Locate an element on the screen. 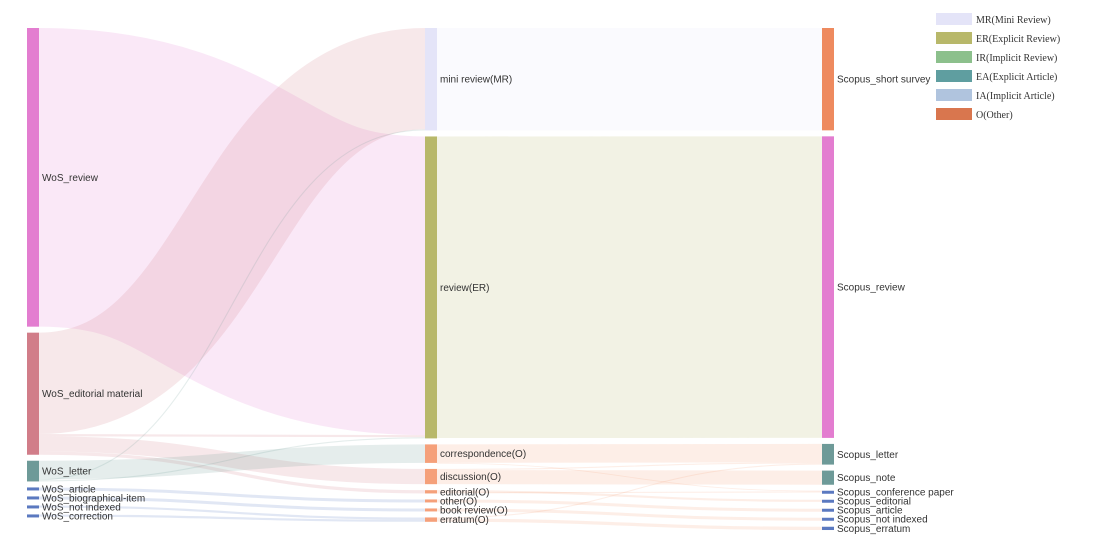 Image resolution: width=1108 pixels, height=547 pixels. node-label-sc_letter: Scopus_letter is located at coordinates (868, 455).